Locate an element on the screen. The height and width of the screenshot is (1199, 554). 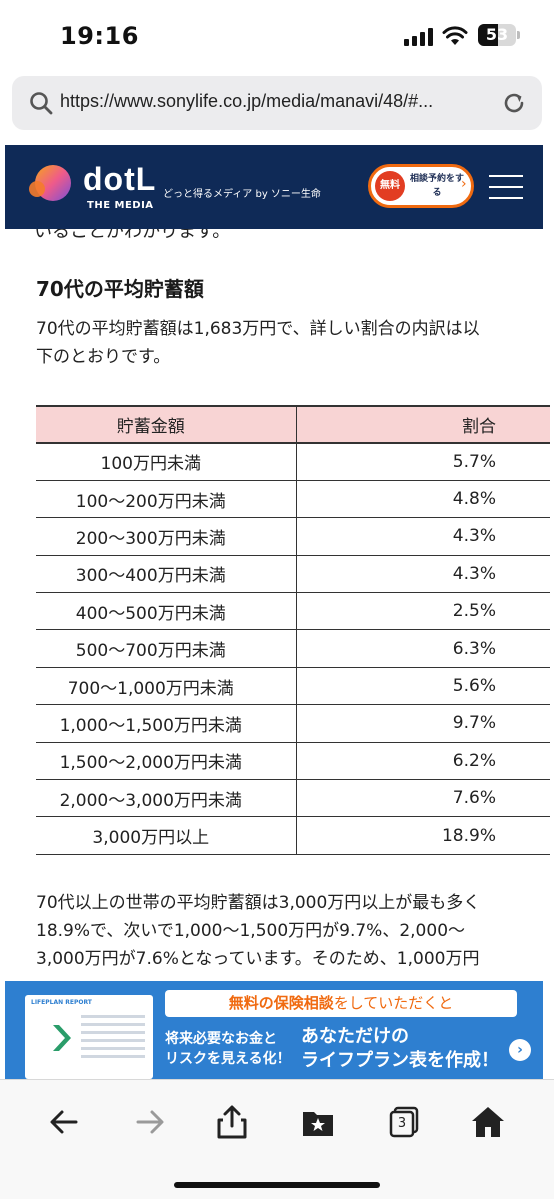
cell-amount: 1,500～2,000万円未満 is located at coordinates (166, 761).